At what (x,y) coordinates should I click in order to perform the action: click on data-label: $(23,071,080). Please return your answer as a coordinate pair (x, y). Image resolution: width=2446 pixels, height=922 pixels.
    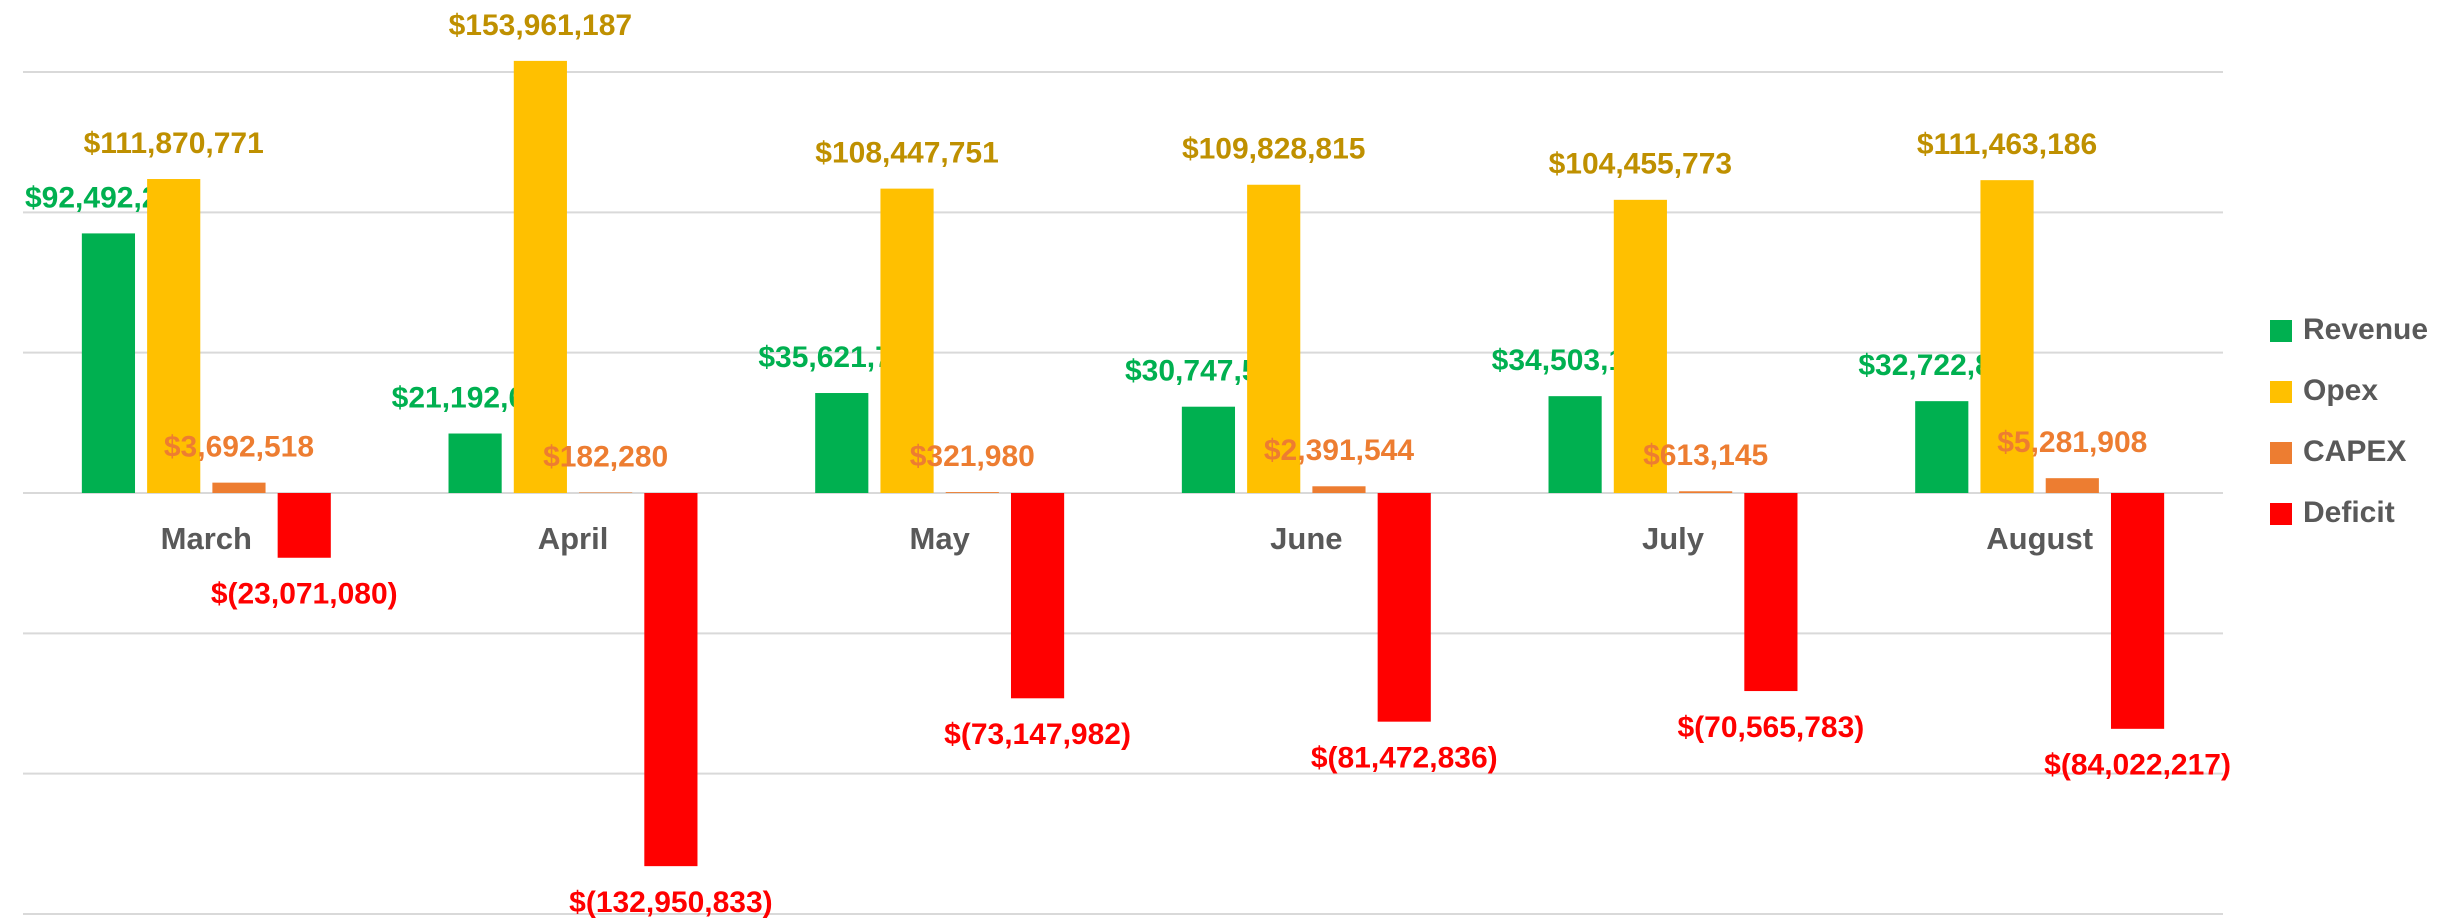
    Looking at the image, I should click on (304, 594).